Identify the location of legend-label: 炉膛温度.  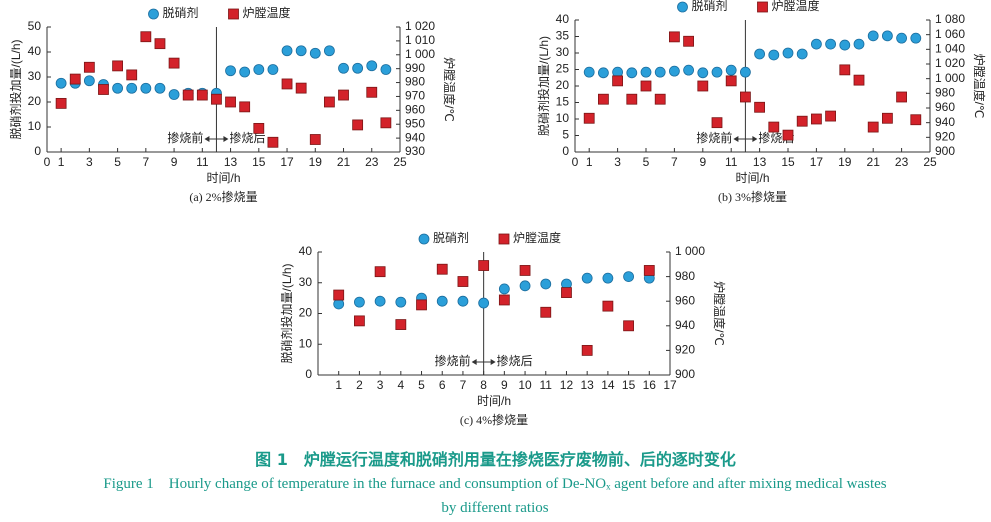
(796, 6).